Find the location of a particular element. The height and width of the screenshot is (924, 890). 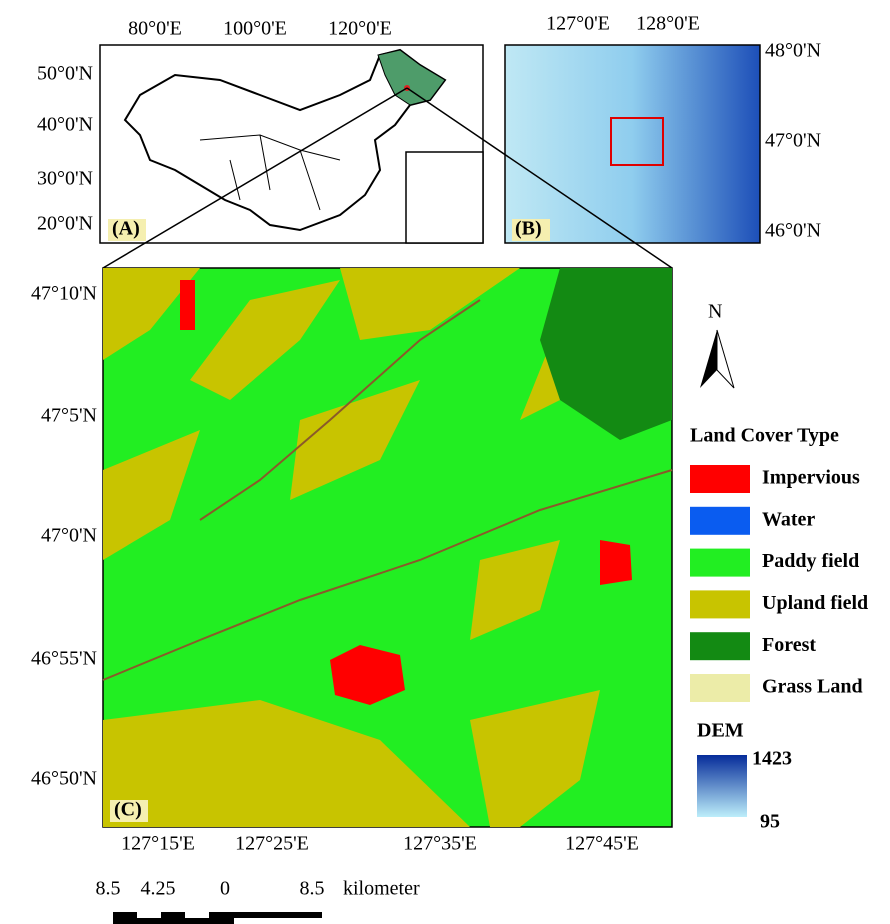

scale-label: 0 is located at coordinates (225, 889).